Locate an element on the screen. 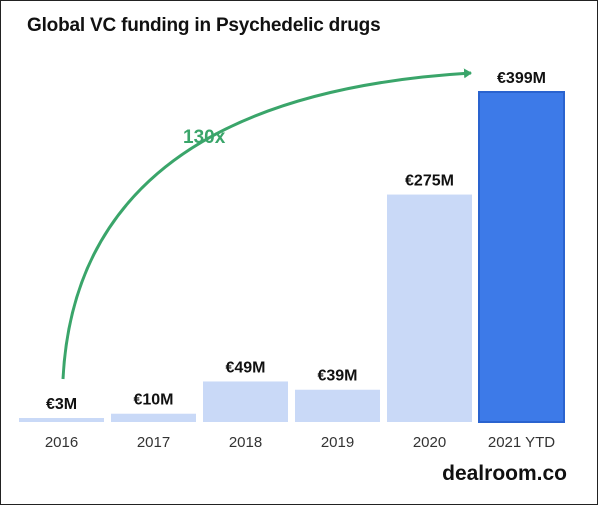 The height and width of the screenshot is (506, 598). category-label: 2016 is located at coordinates (61, 442).